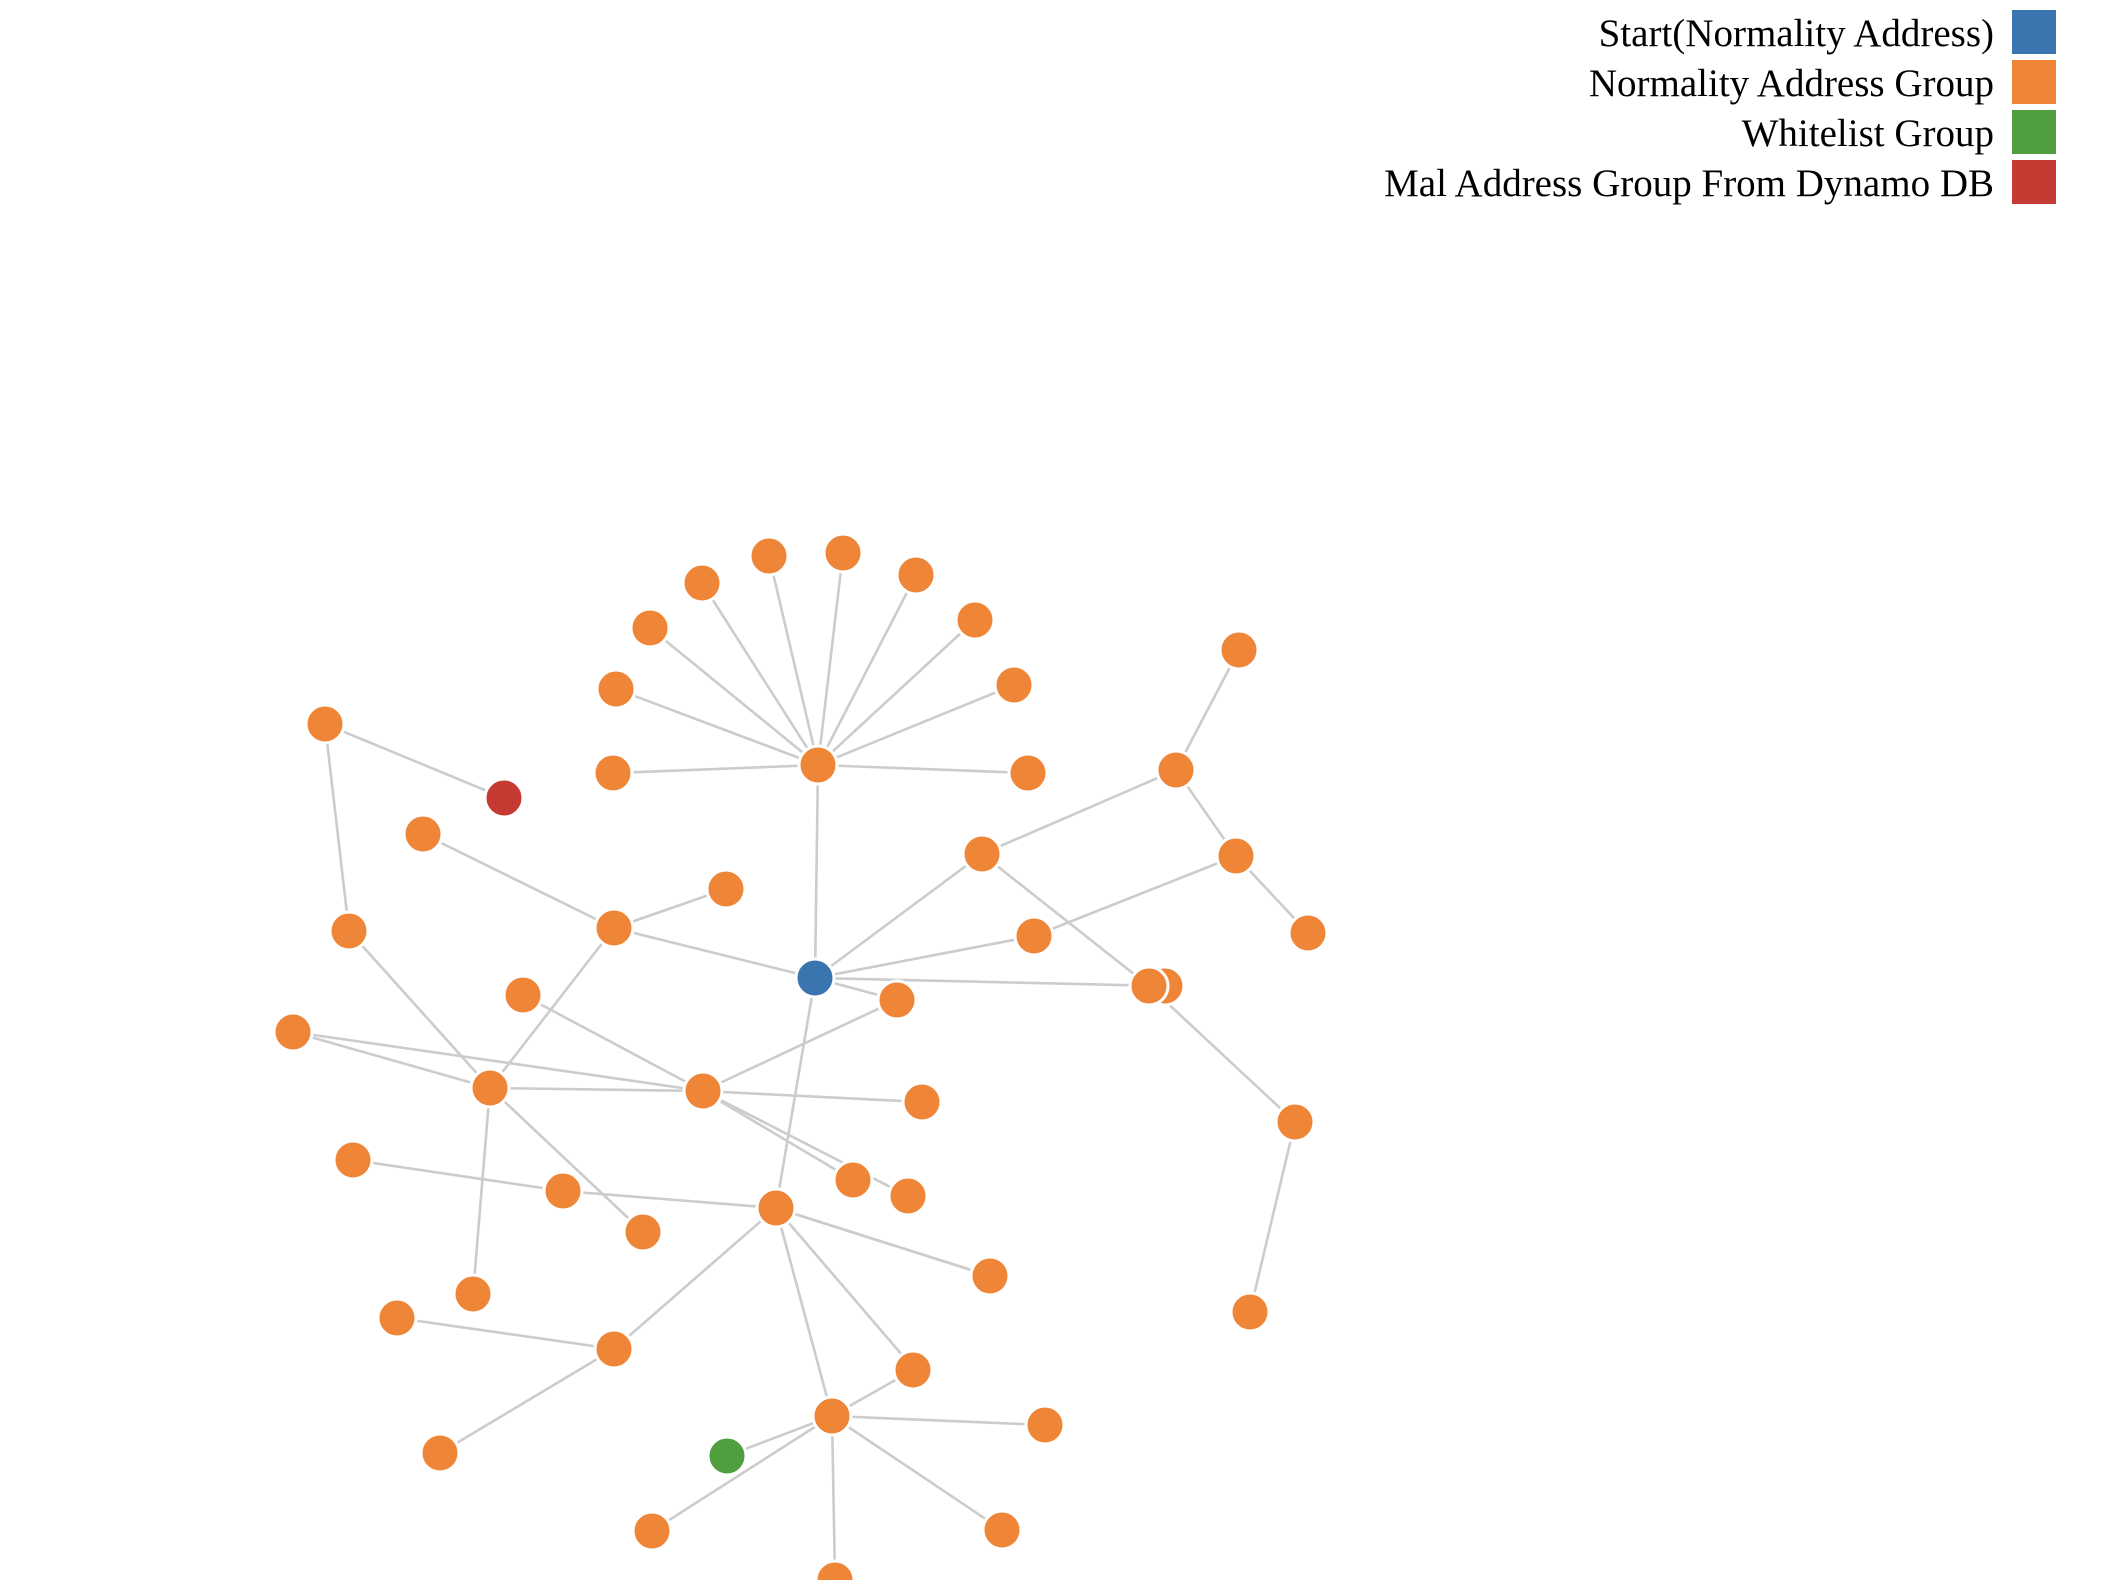 Image resolution: width=2104 pixels, height=1580 pixels. Describe the element at coordinates (353, 1160) in the screenshot. I see `node-normal-l6` at that location.